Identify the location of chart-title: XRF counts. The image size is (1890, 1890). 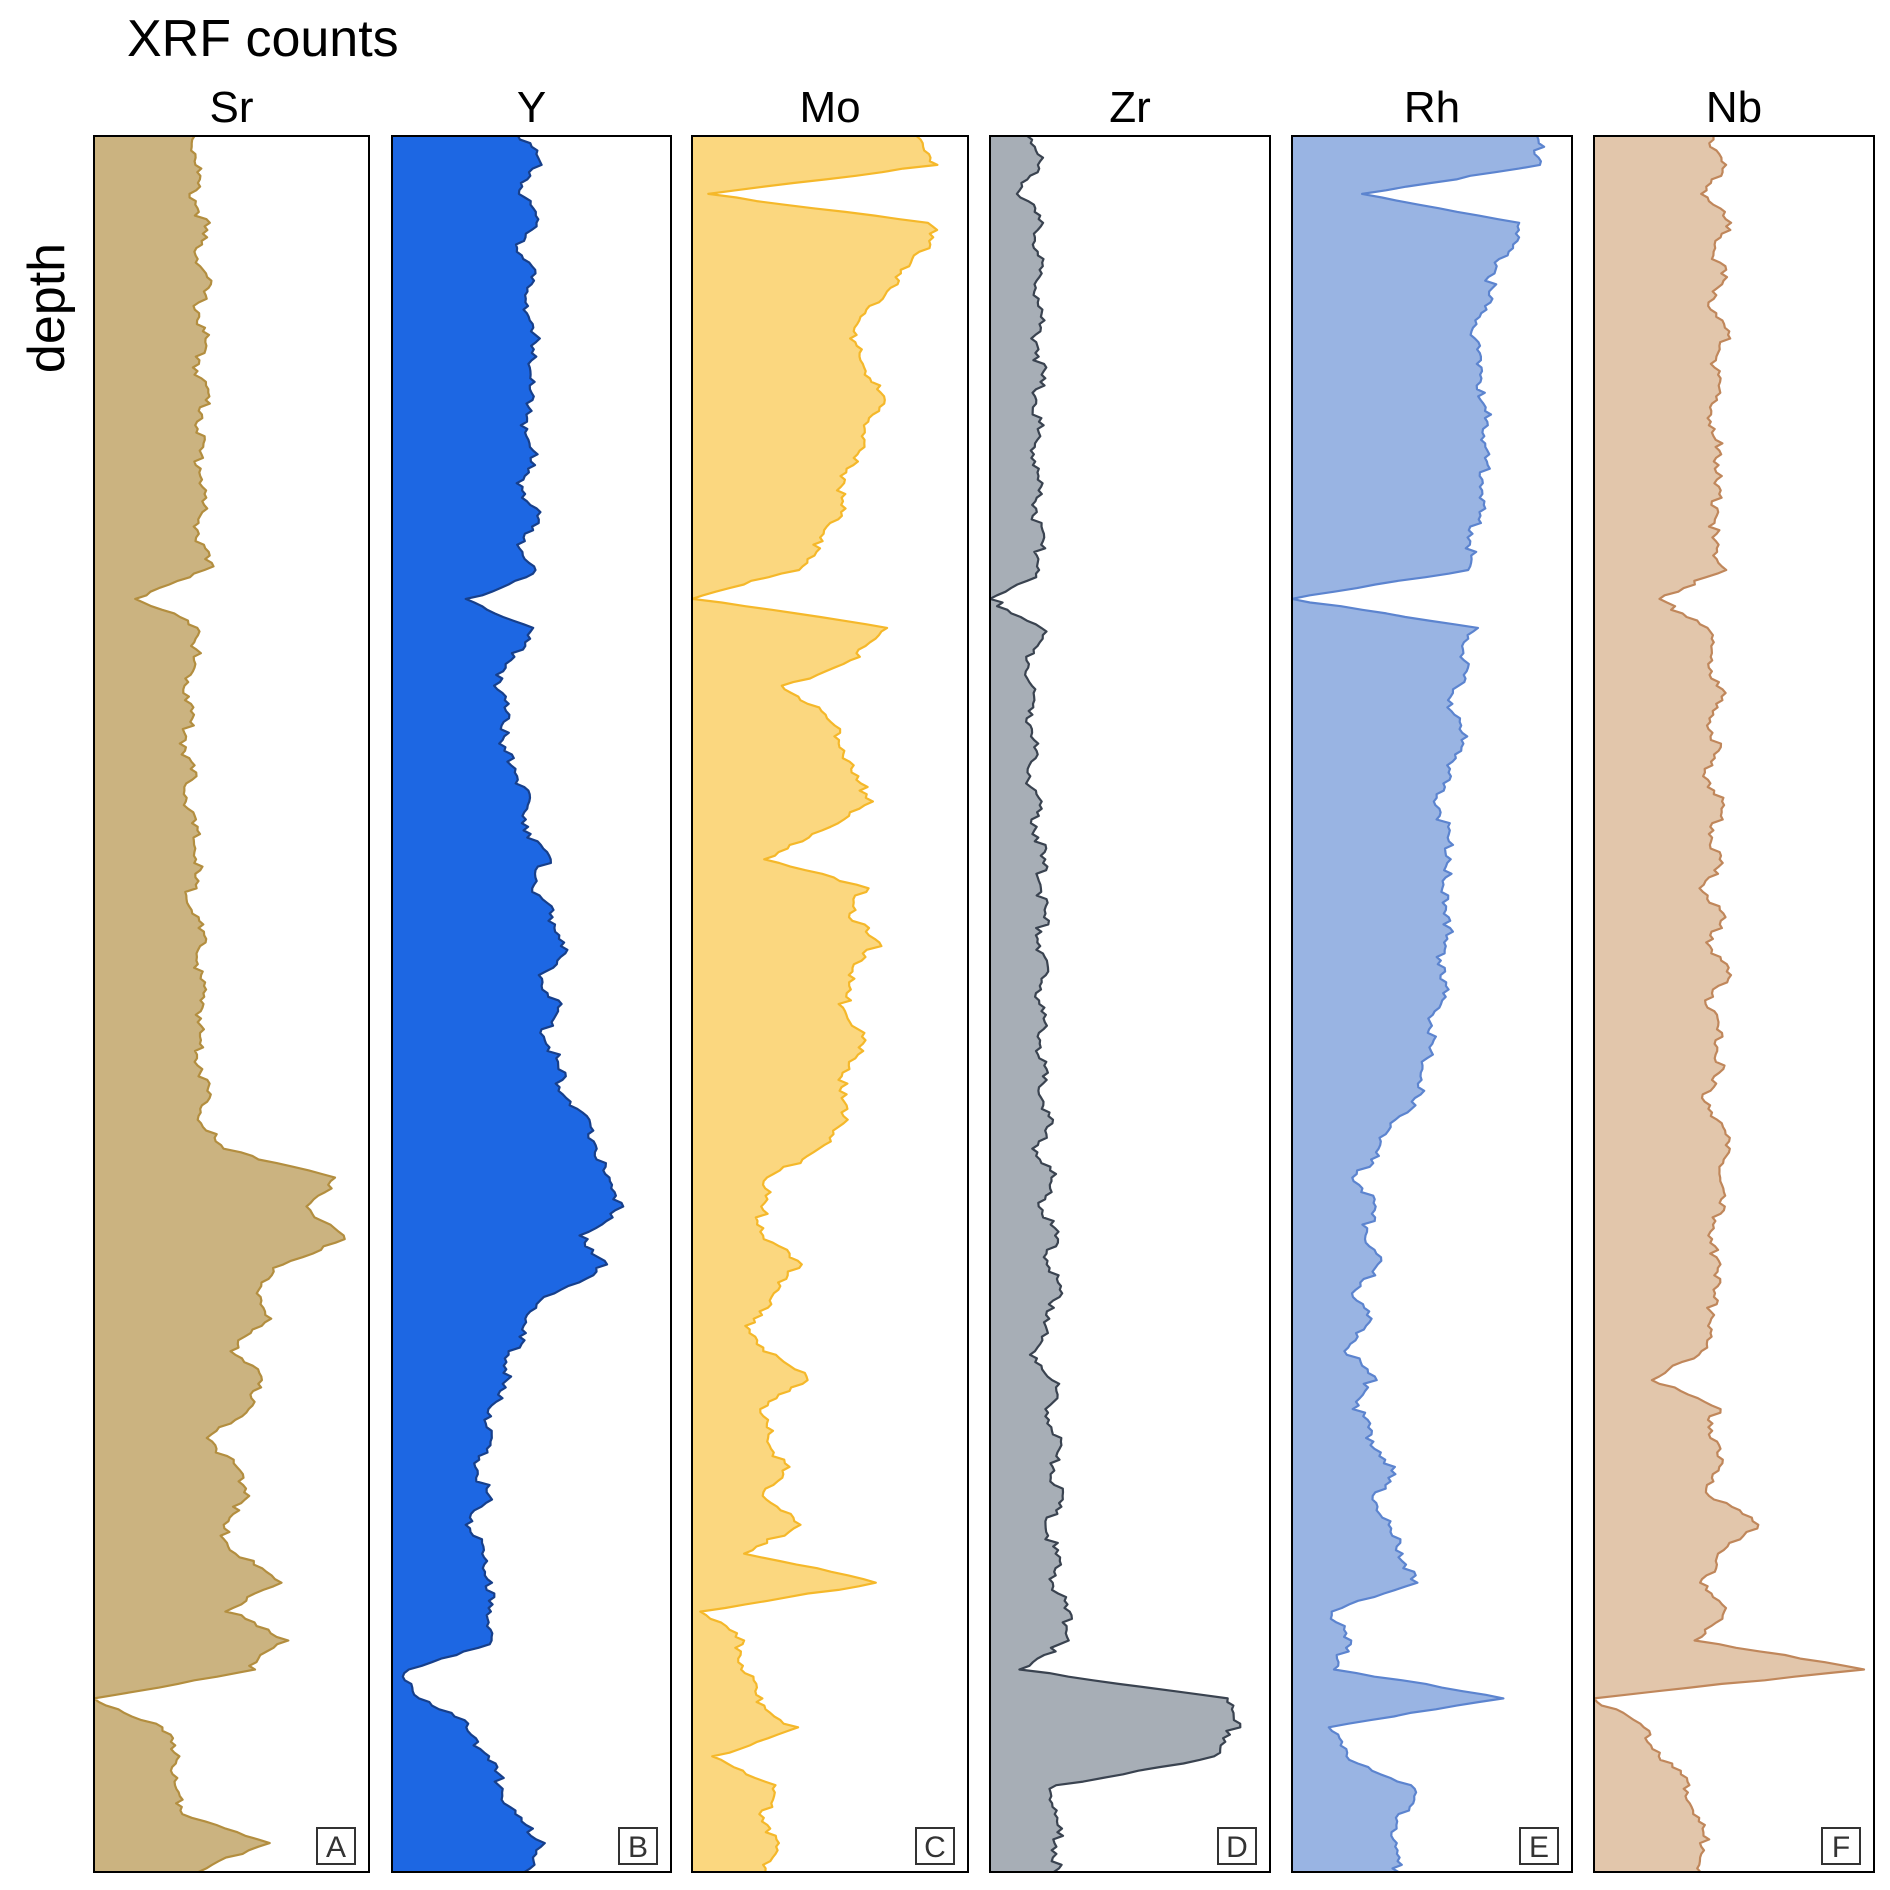
(263, 39).